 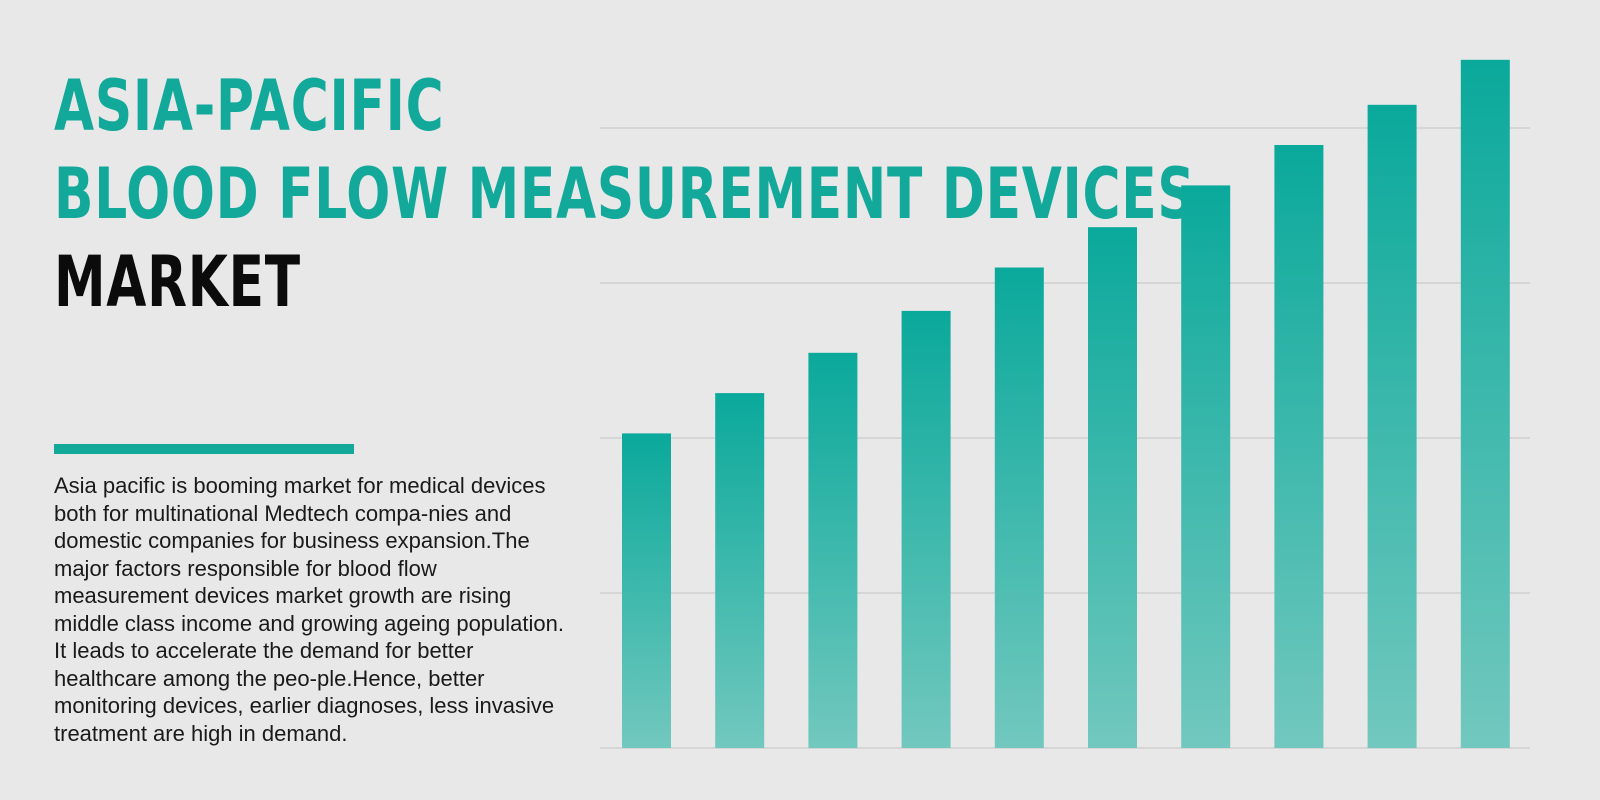 I want to click on title-line-1: ASIA-PACIFIC, so click(x=249, y=106).